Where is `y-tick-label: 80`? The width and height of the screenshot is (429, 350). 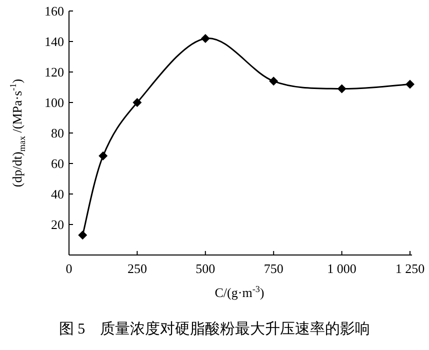
y-tick-label: 80 is located at coordinates (57, 133).